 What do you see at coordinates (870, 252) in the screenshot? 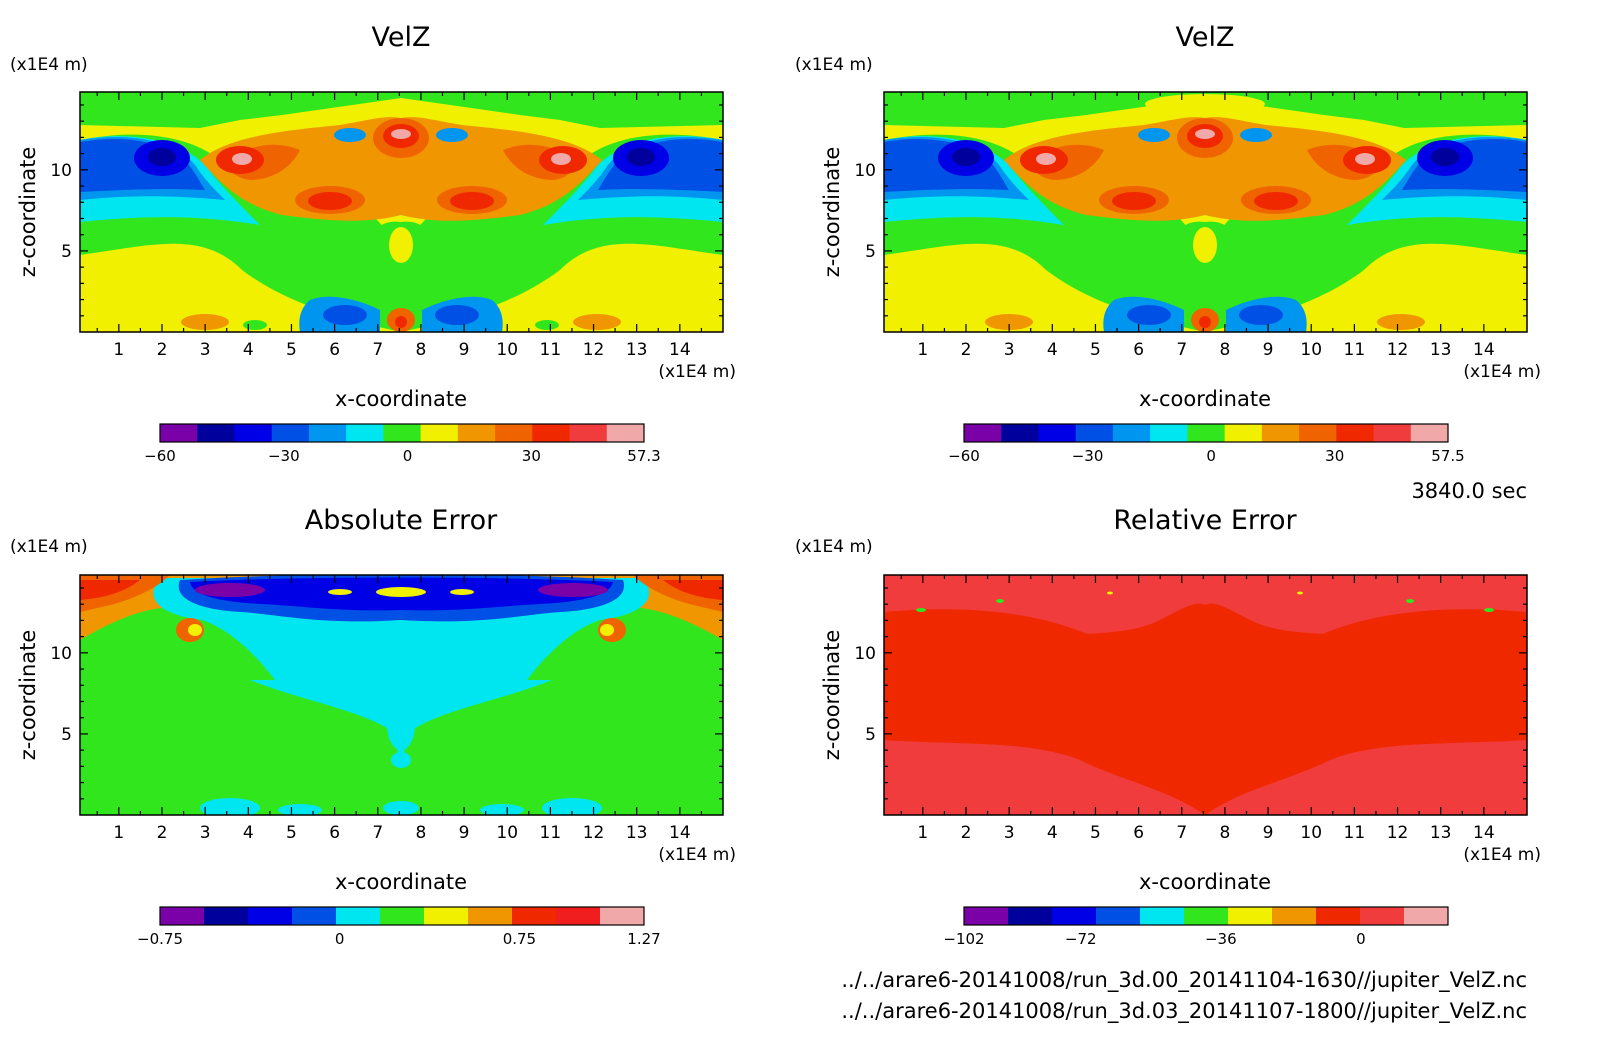
I see `y-tick-label: 5` at bounding box center [870, 252].